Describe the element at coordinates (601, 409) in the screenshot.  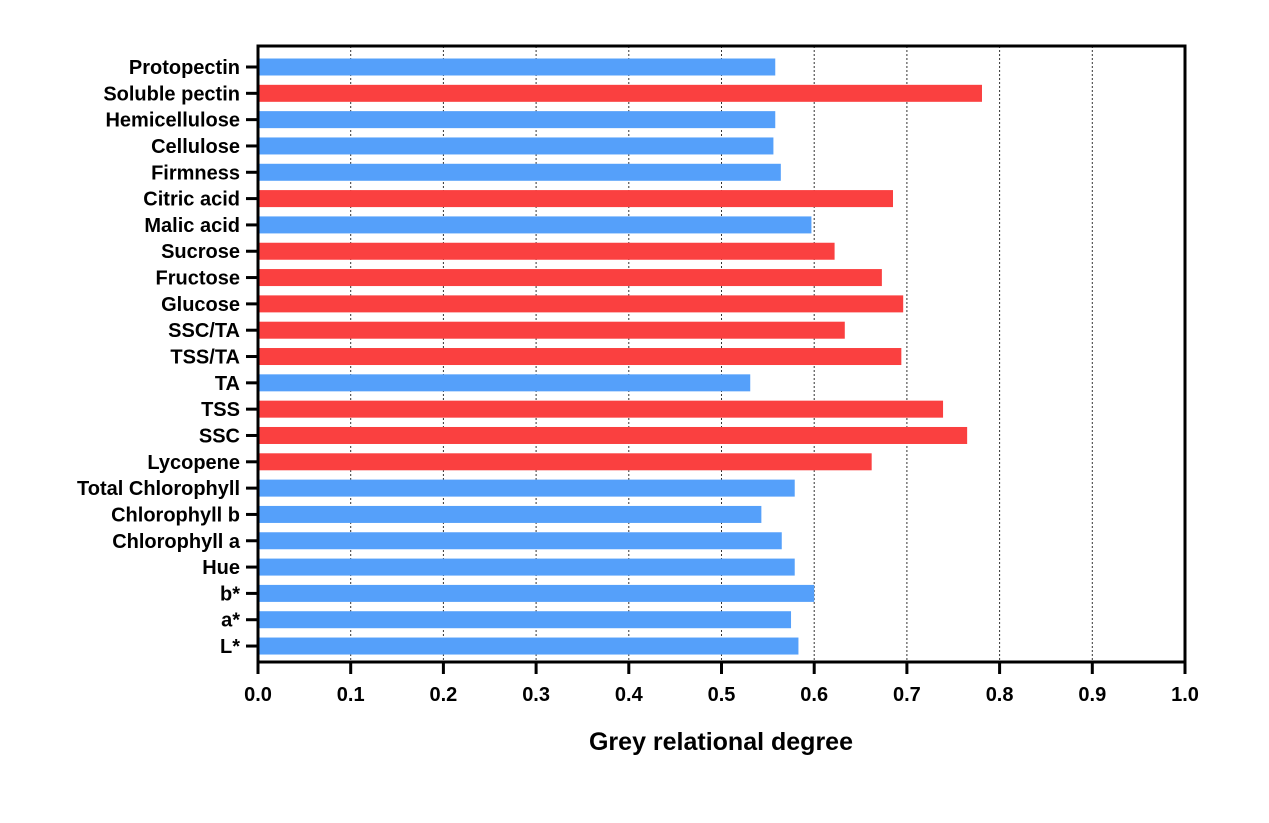
I see `bar-tss` at that location.